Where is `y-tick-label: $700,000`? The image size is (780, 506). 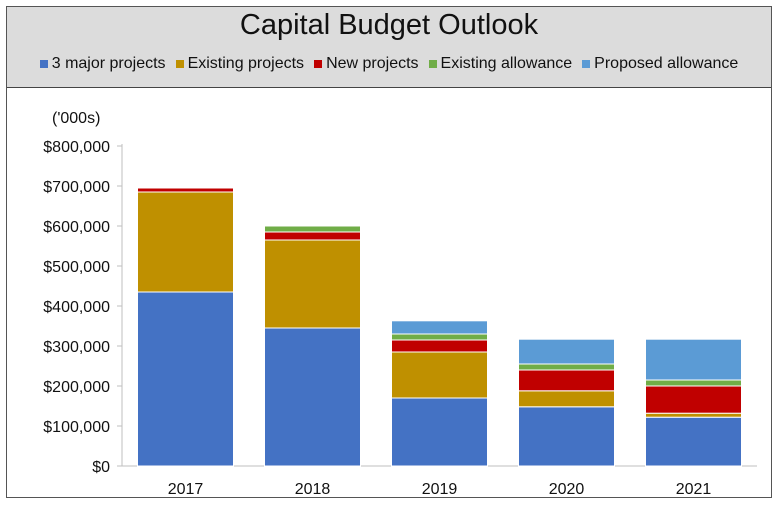
y-tick-label: $700,000 is located at coordinates (76, 187).